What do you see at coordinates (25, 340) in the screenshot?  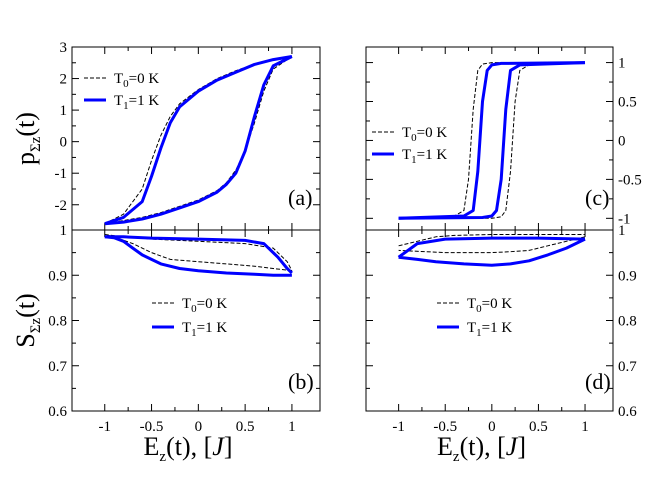 I see `y-axis-label-main: S` at bounding box center [25, 340].